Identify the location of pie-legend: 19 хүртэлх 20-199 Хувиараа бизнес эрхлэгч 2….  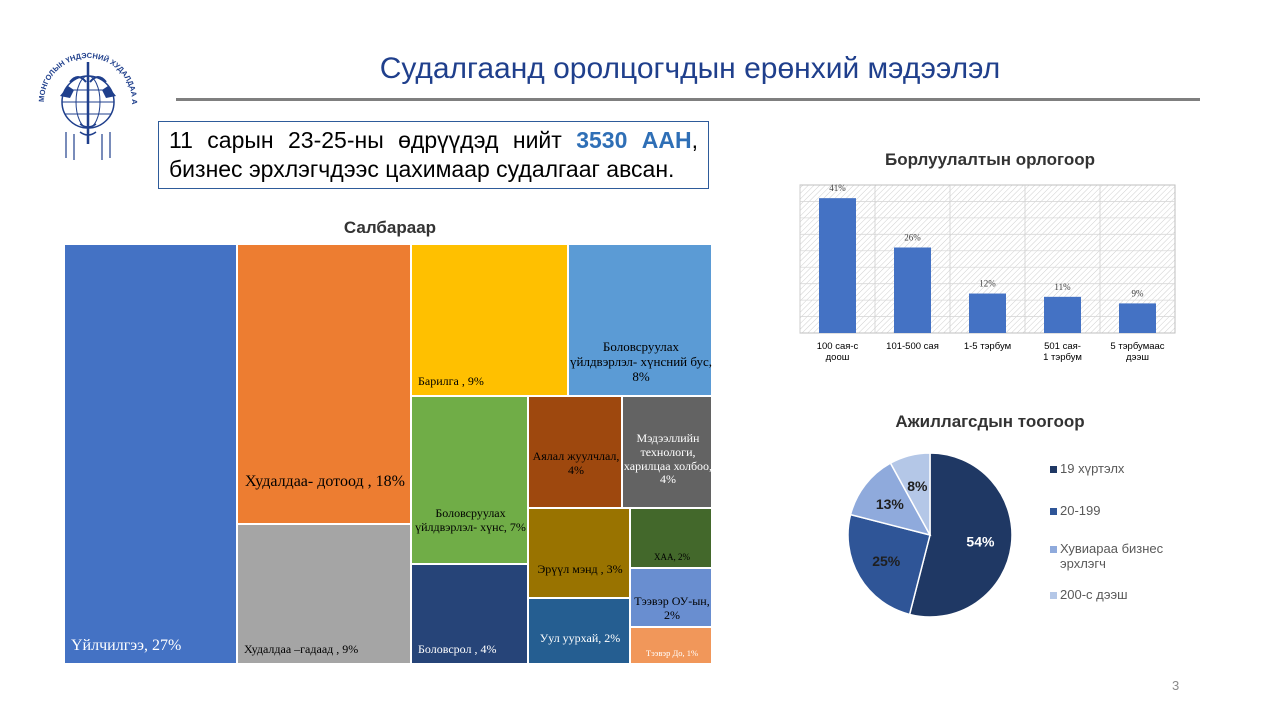
(1116, 530).